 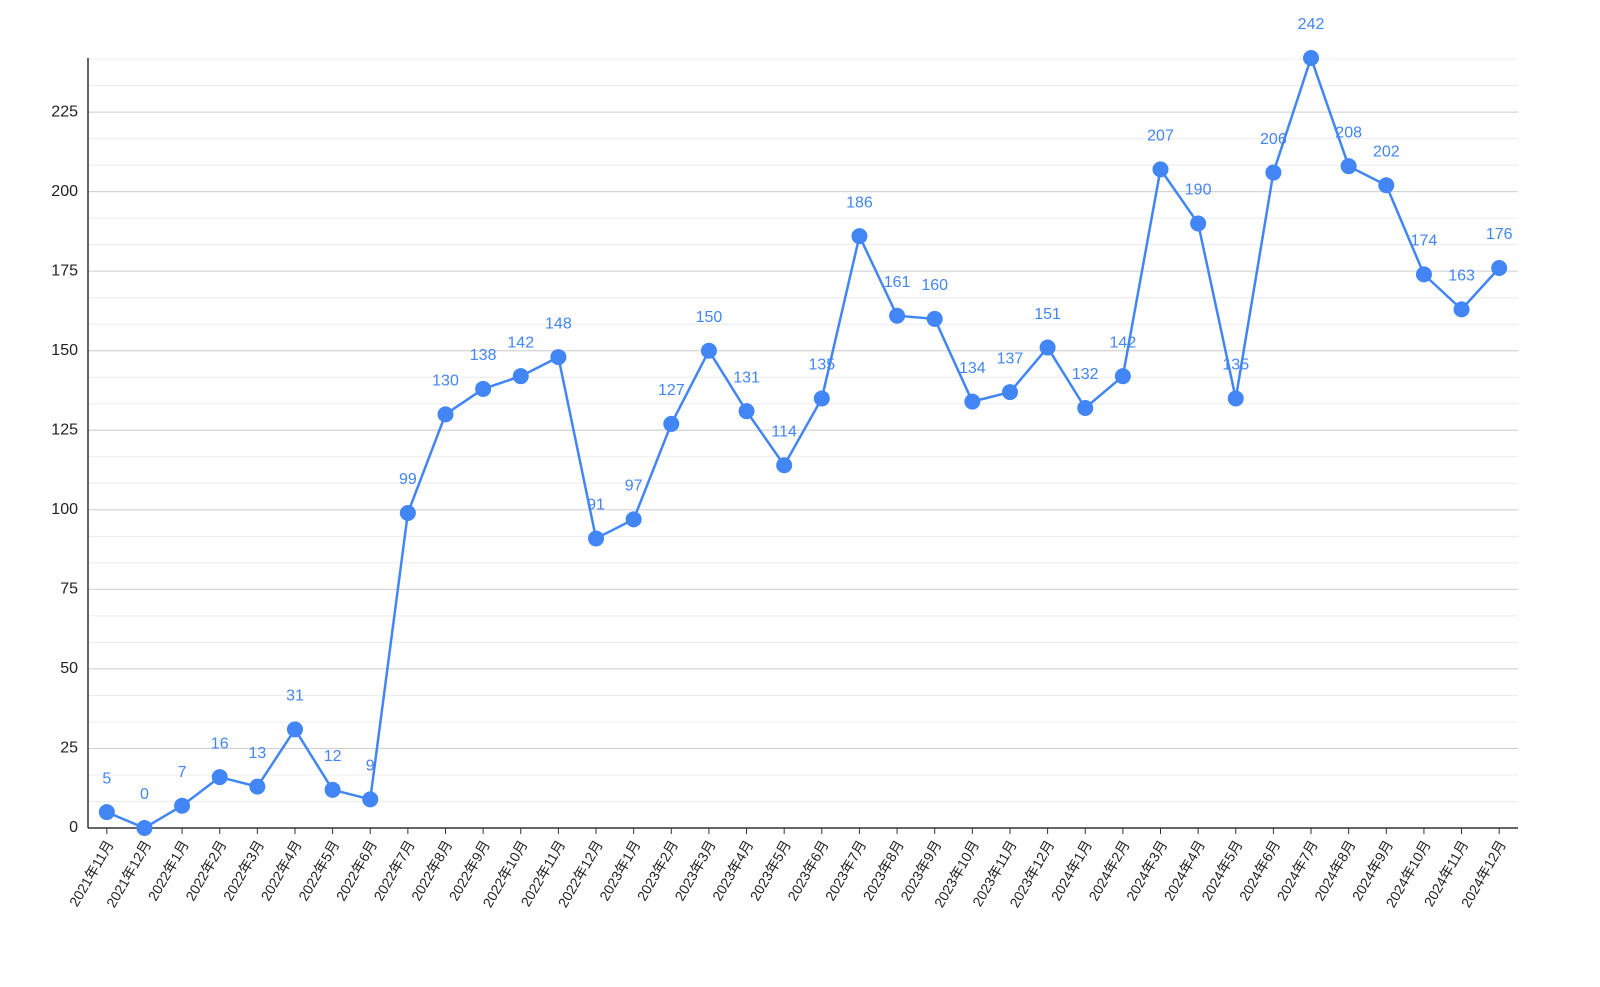 What do you see at coordinates (1085, 374) in the screenshot?
I see `data-label: 132` at bounding box center [1085, 374].